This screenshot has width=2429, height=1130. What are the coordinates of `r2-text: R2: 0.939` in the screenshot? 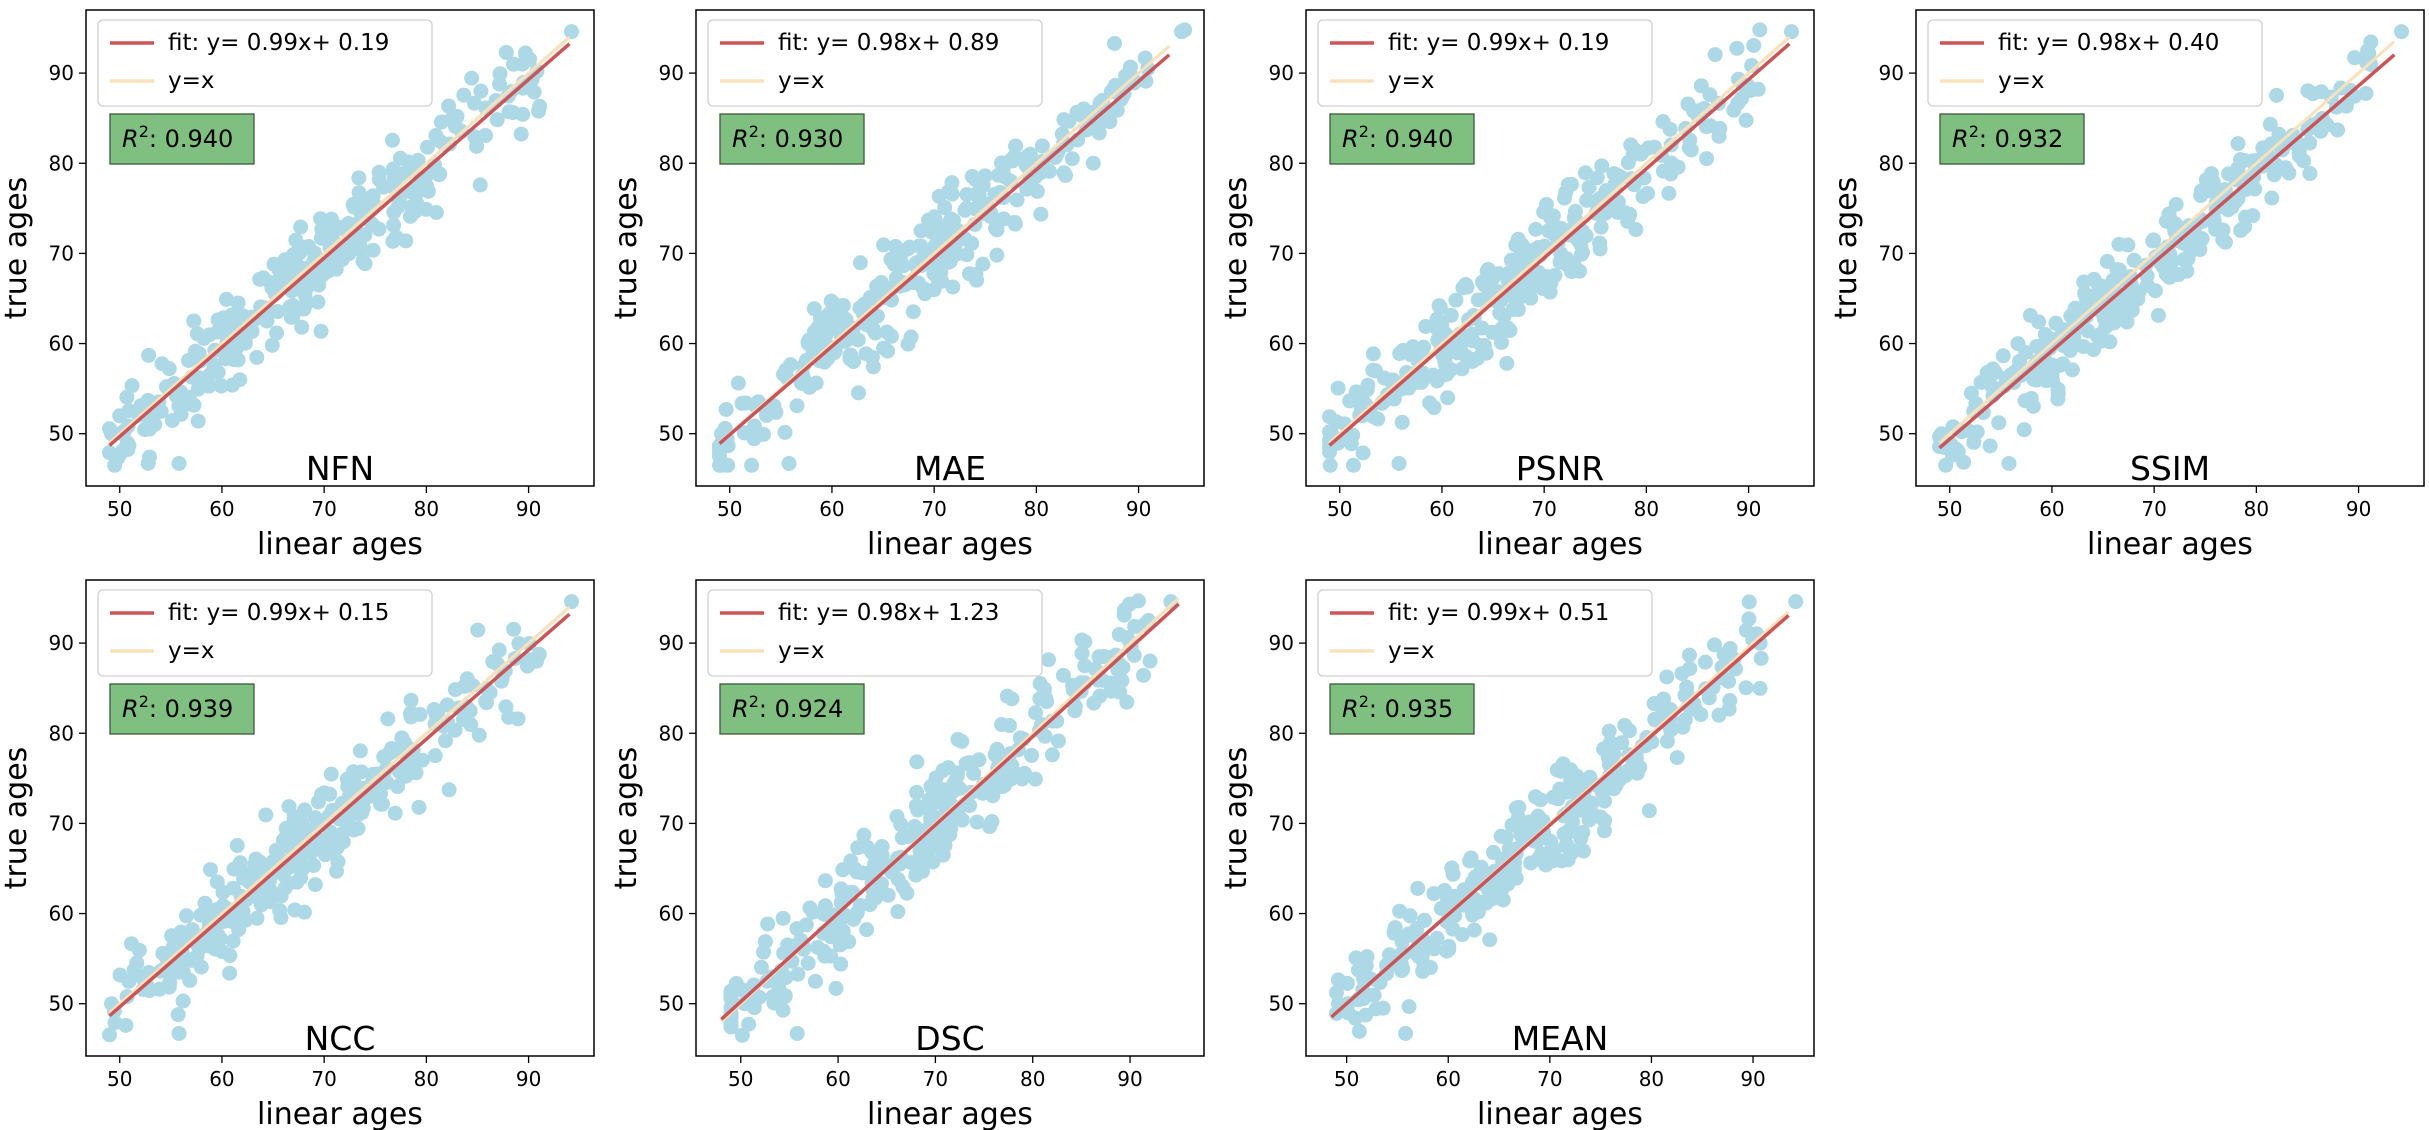 It's located at (177, 707).